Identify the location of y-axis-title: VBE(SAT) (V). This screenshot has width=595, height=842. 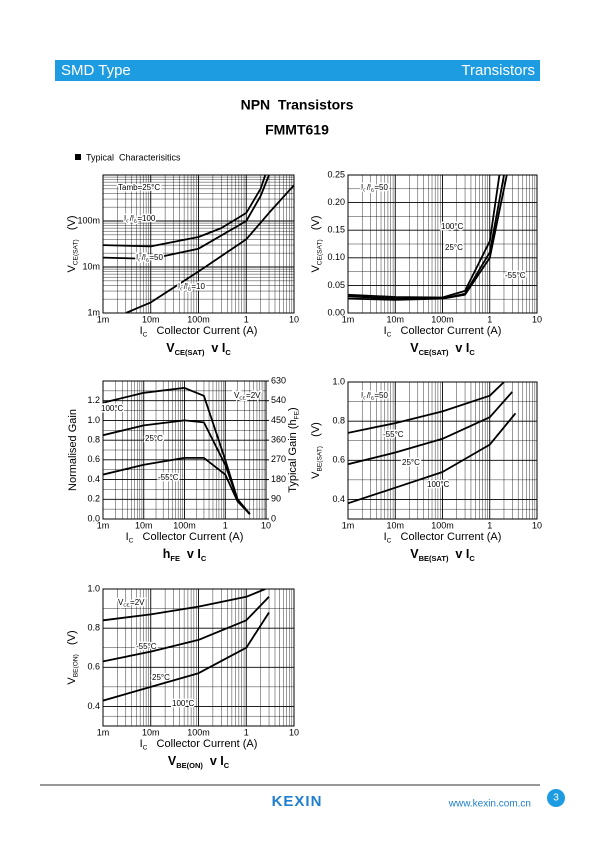
(316, 450).